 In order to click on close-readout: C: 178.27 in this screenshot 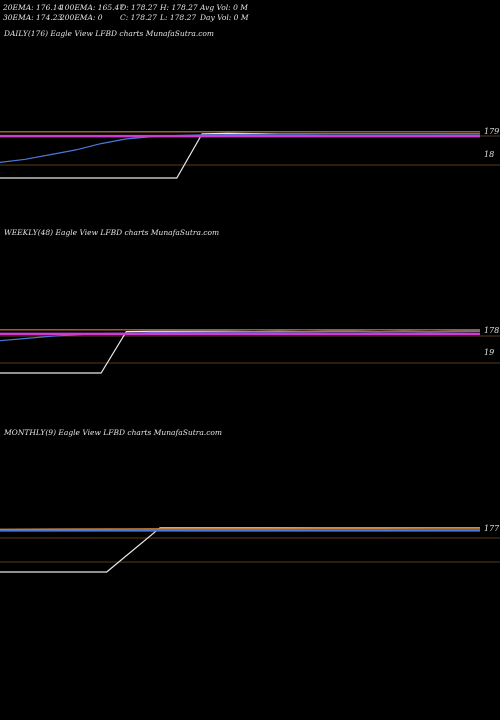, I will do `click(138, 17)`.